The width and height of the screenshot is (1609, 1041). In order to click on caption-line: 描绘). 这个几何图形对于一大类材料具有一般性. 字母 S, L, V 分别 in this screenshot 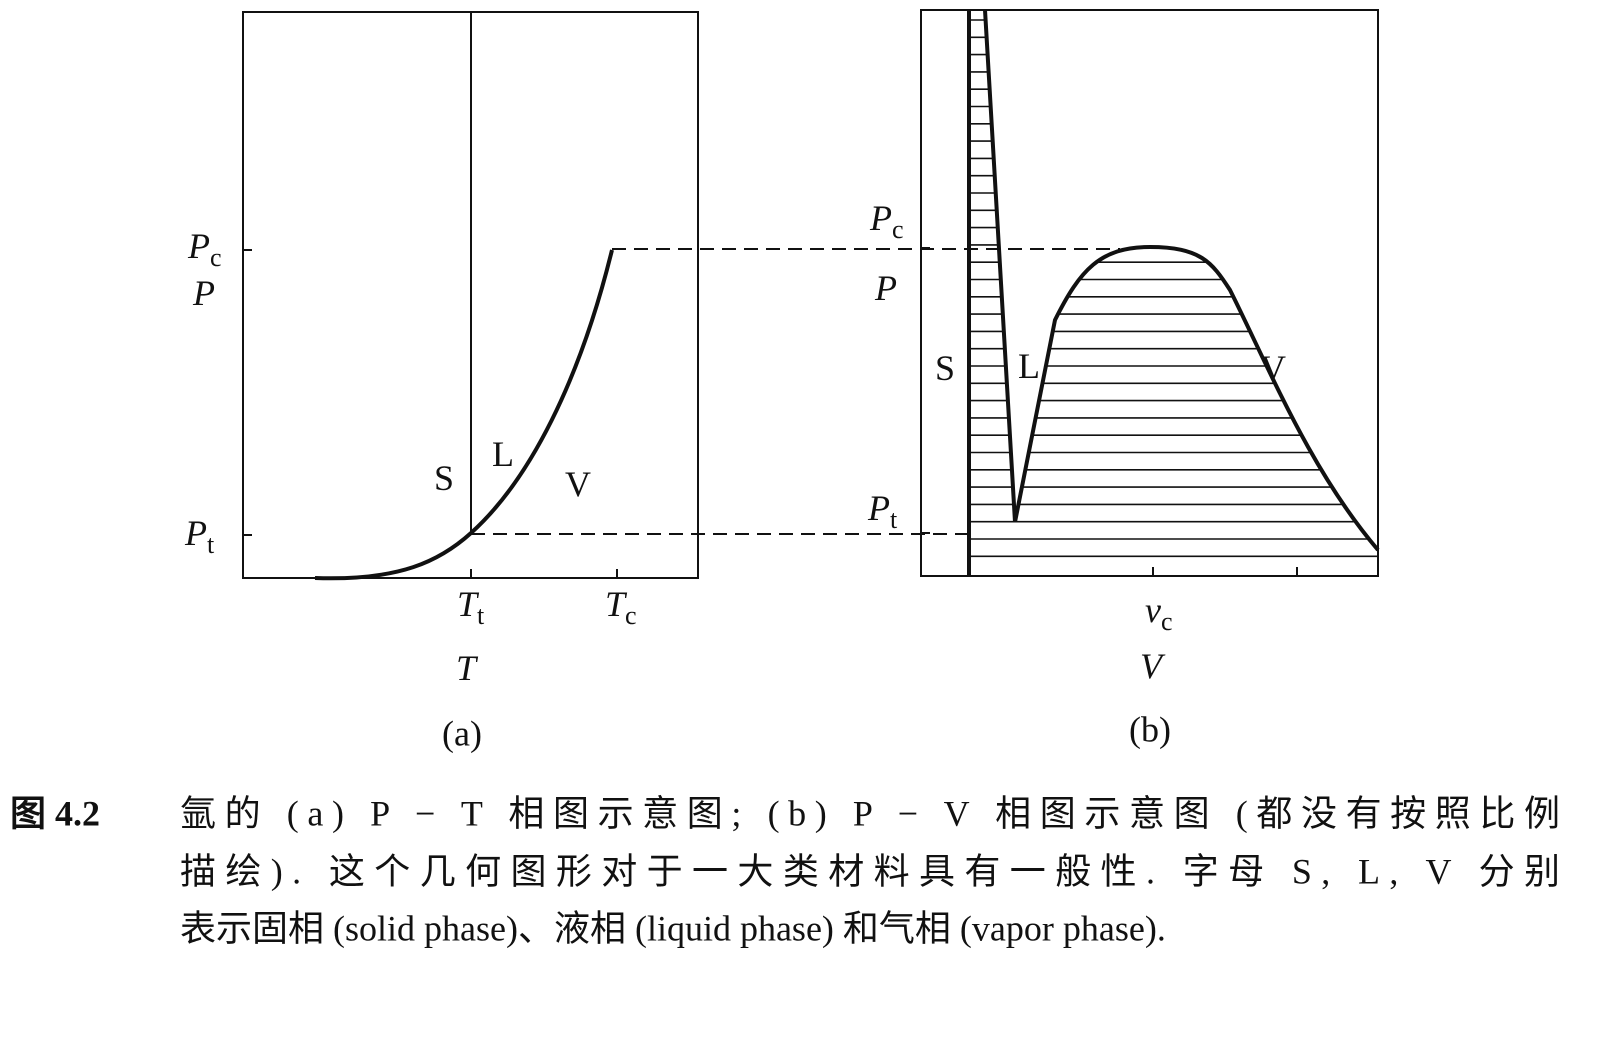, I will do `click(870, 871)`.